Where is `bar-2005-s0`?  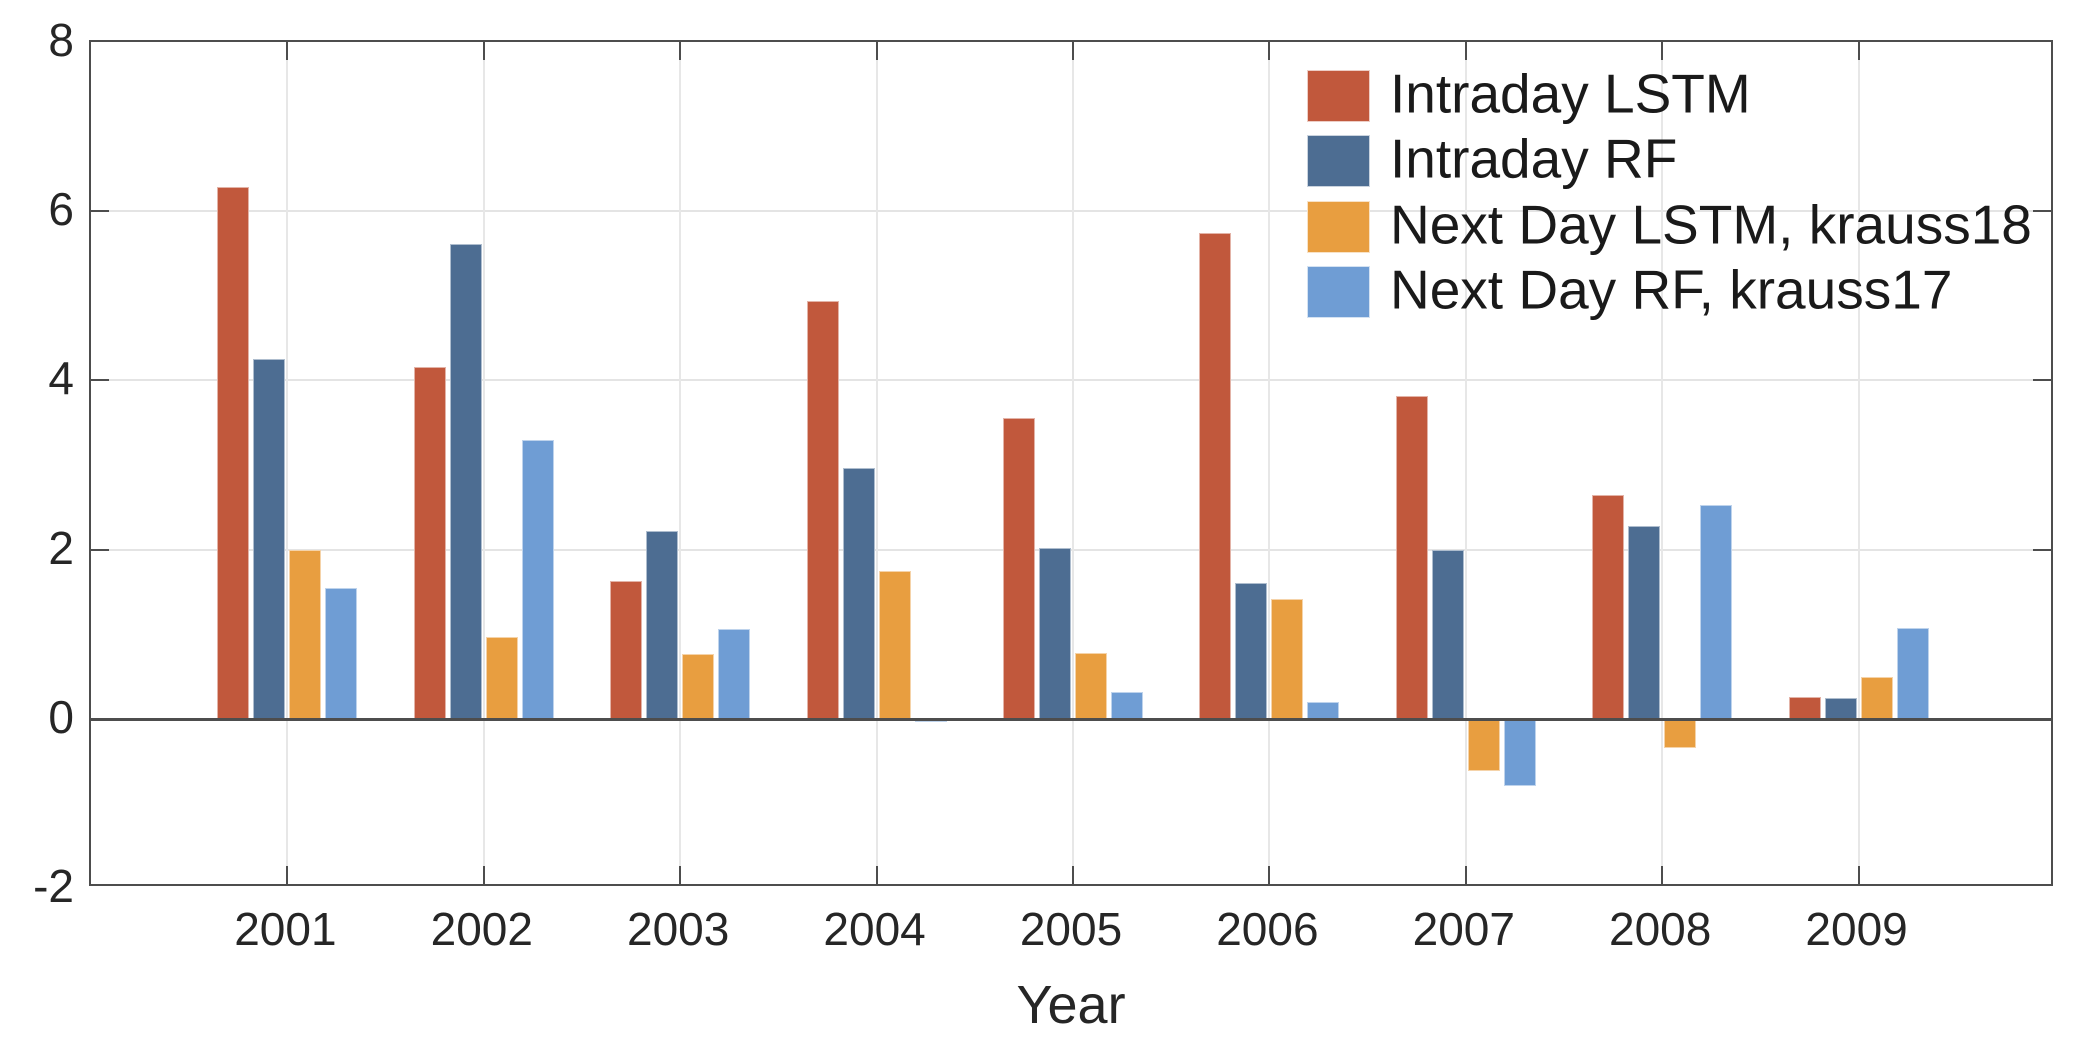 bar-2005-s0 is located at coordinates (1019, 568).